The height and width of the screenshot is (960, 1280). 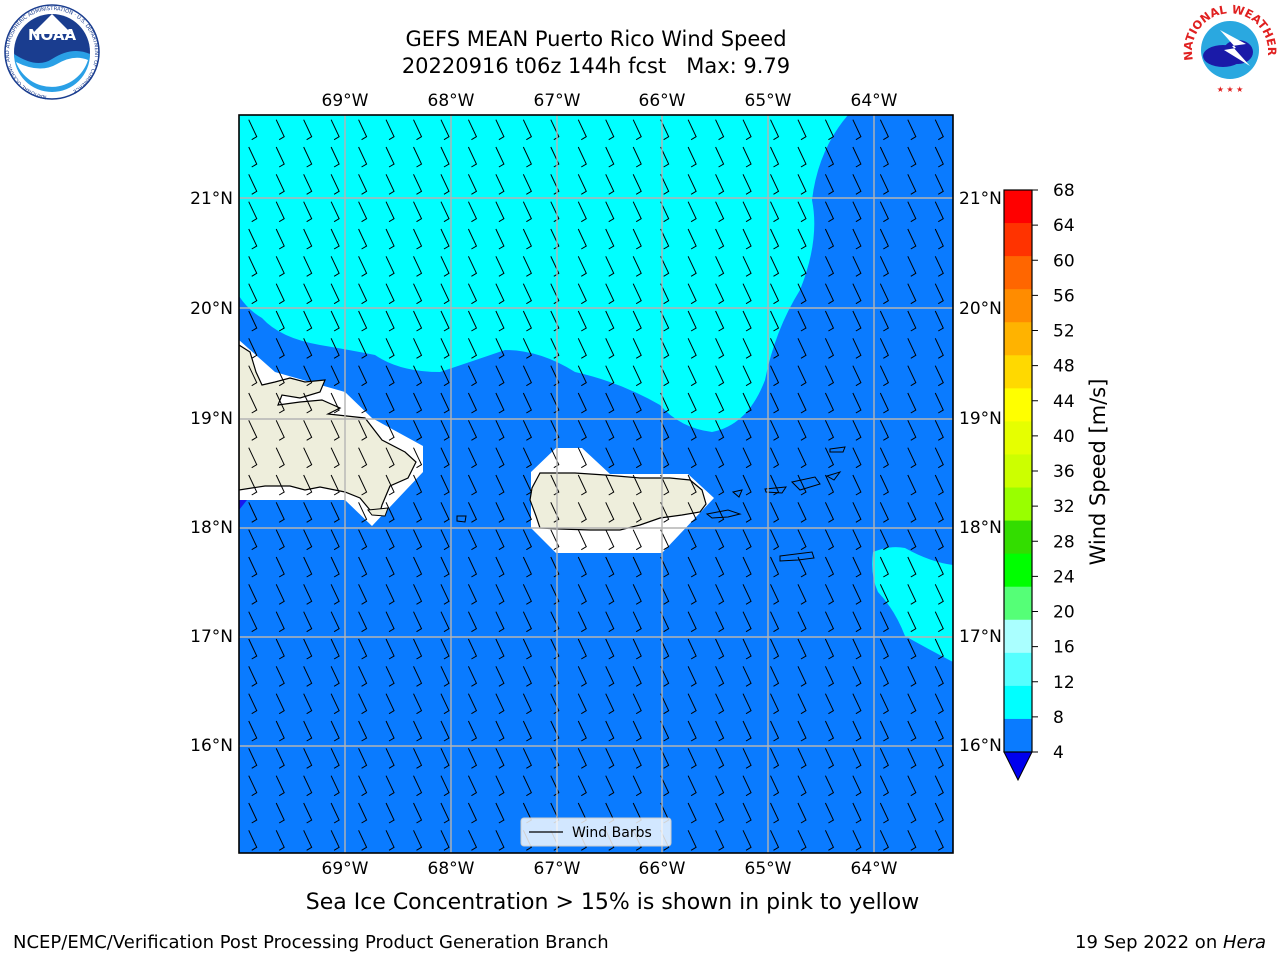 I want to click on nws-logo: NATIONAL WEATHER SERVICE ★ ★ ★, so click(x=1229, y=47).